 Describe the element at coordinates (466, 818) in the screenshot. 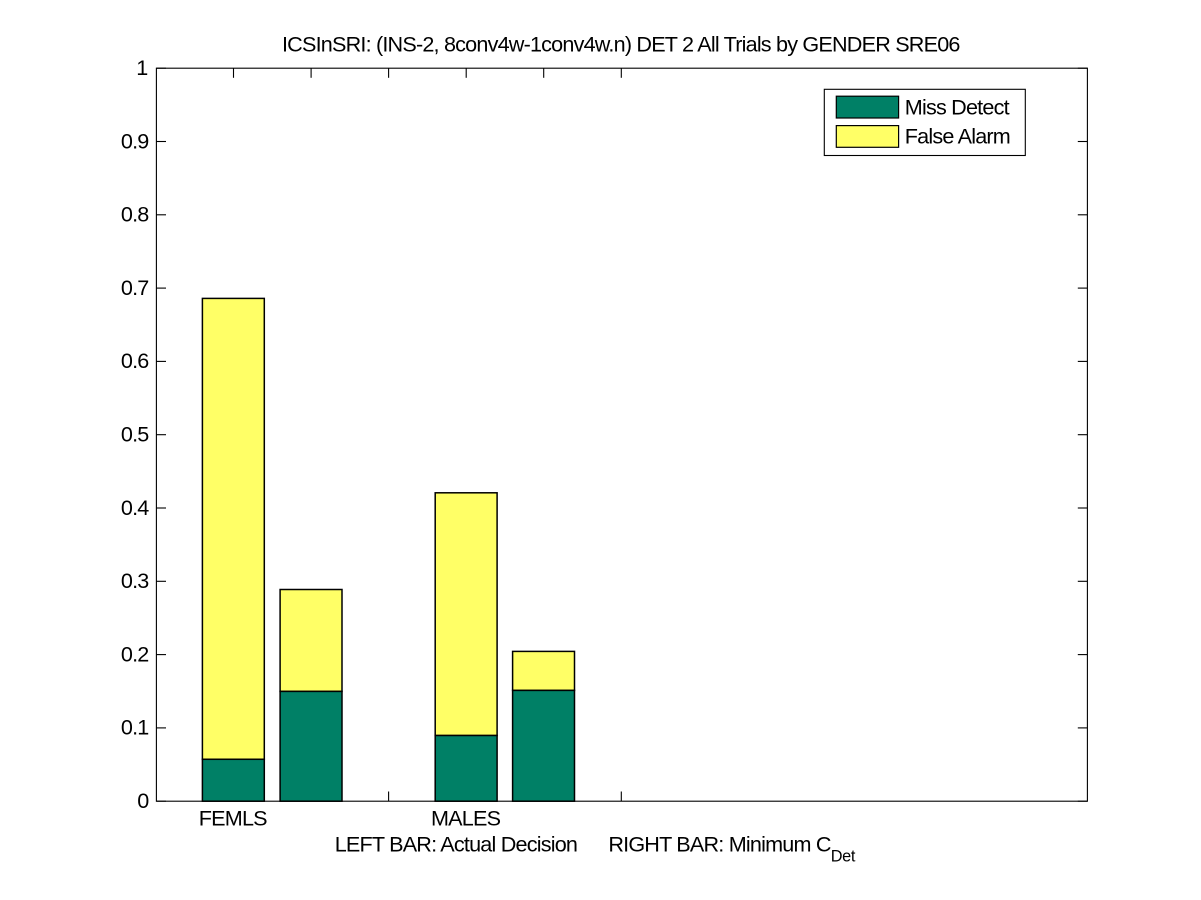

I see `svg-text: MALES` at that location.